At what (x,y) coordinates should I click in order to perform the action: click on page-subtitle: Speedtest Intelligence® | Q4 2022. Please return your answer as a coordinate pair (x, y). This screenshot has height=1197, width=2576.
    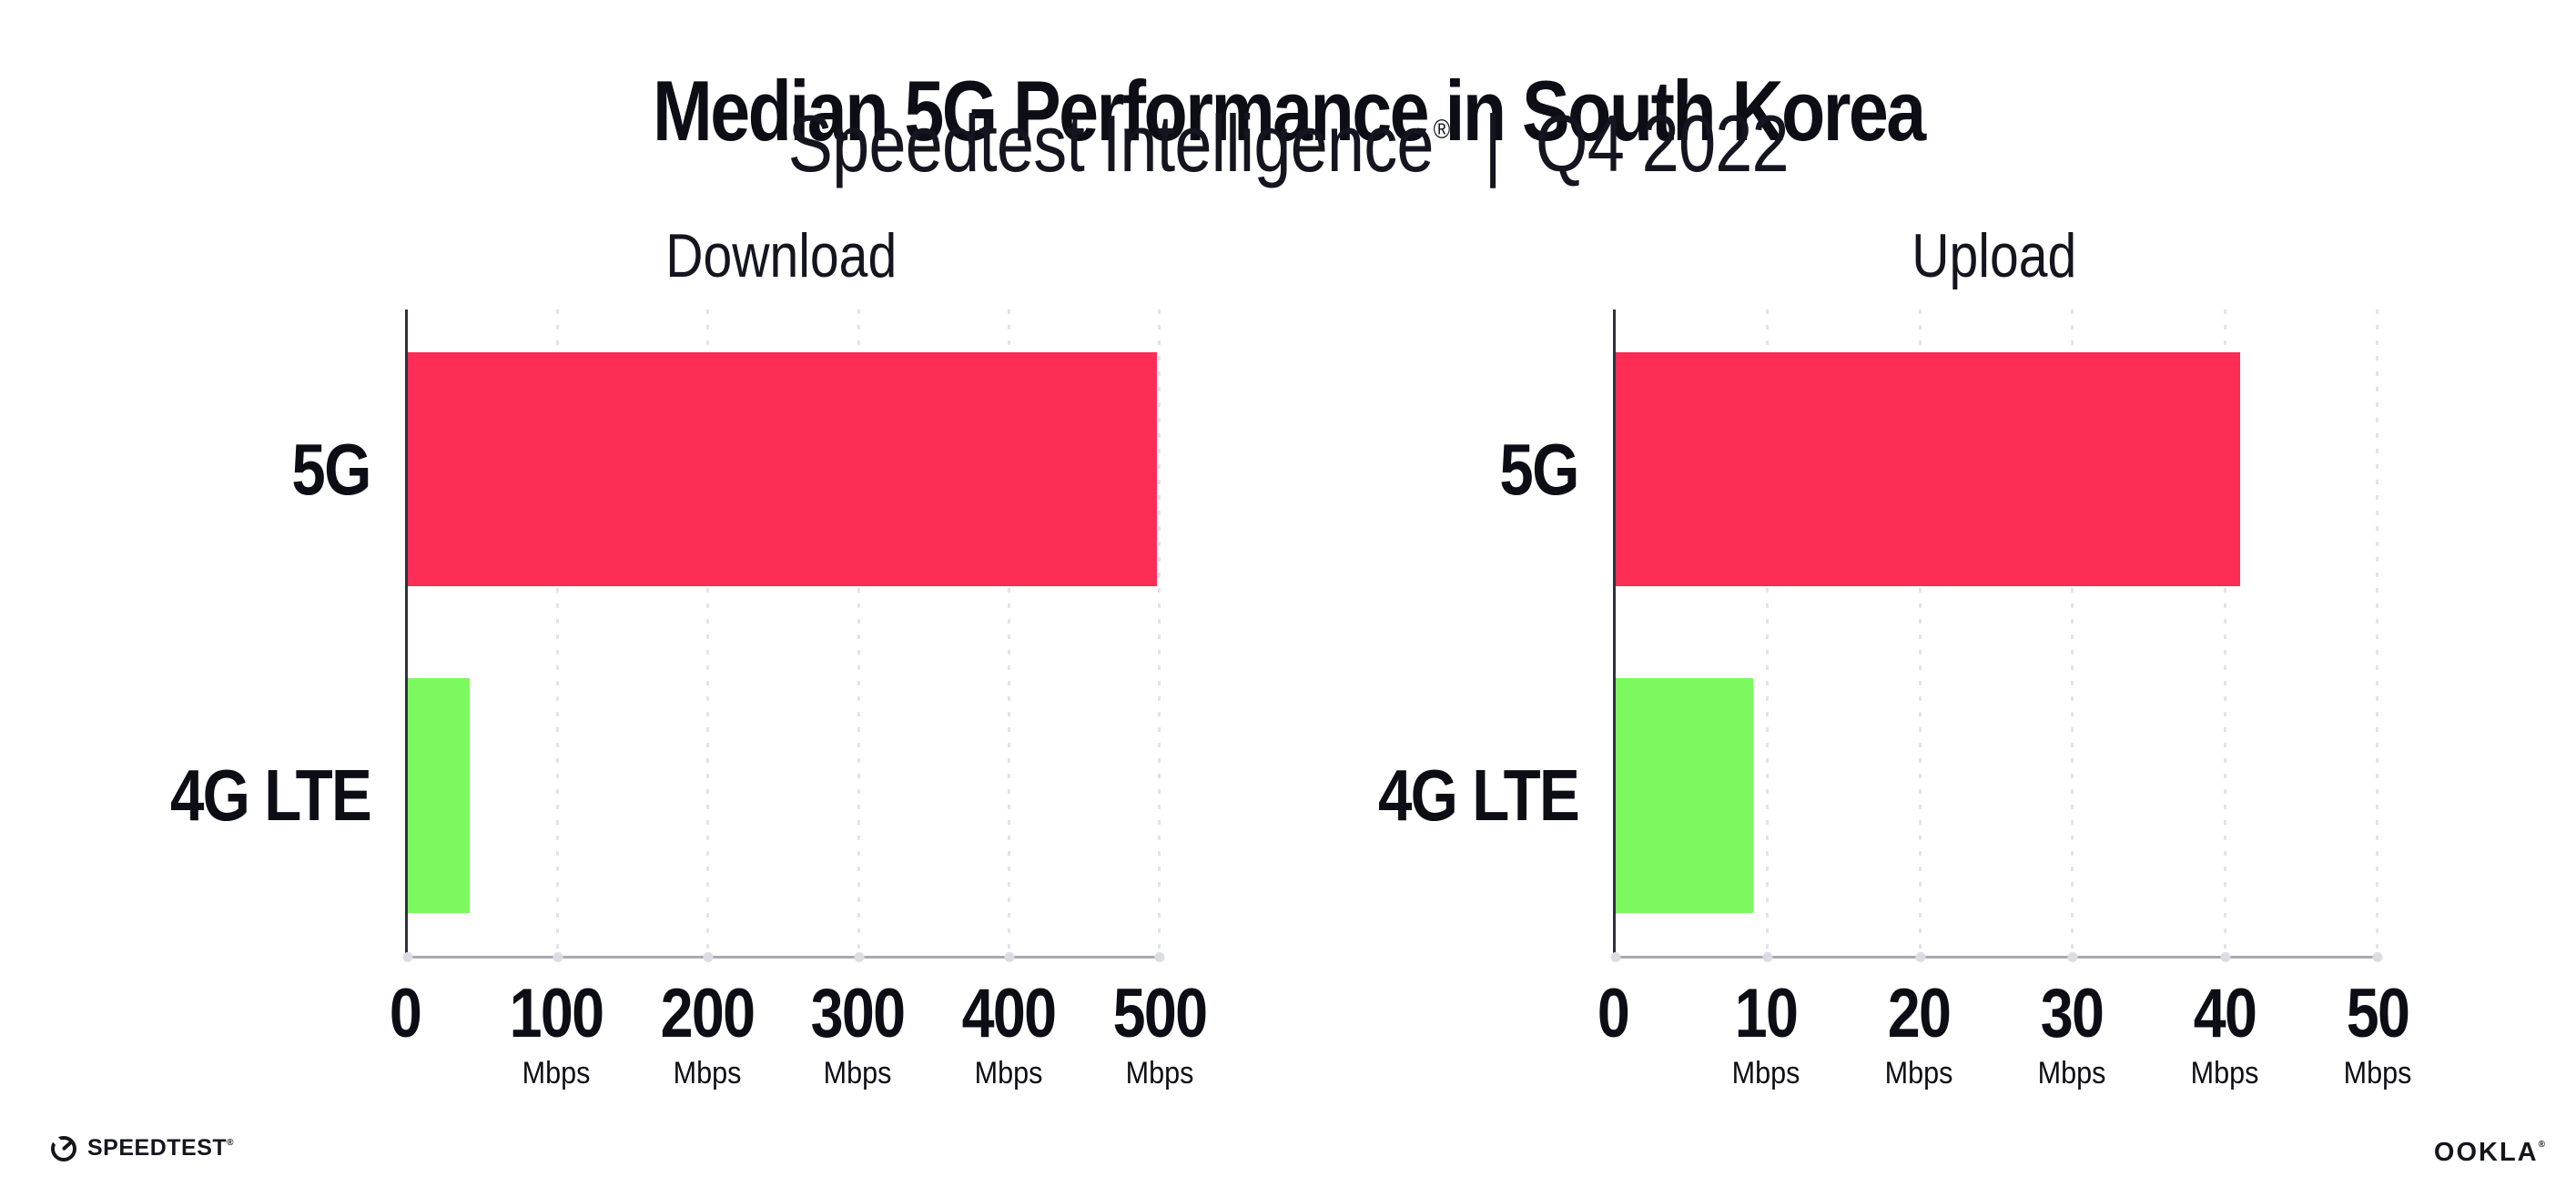
    Looking at the image, I should click on (1288, 143).